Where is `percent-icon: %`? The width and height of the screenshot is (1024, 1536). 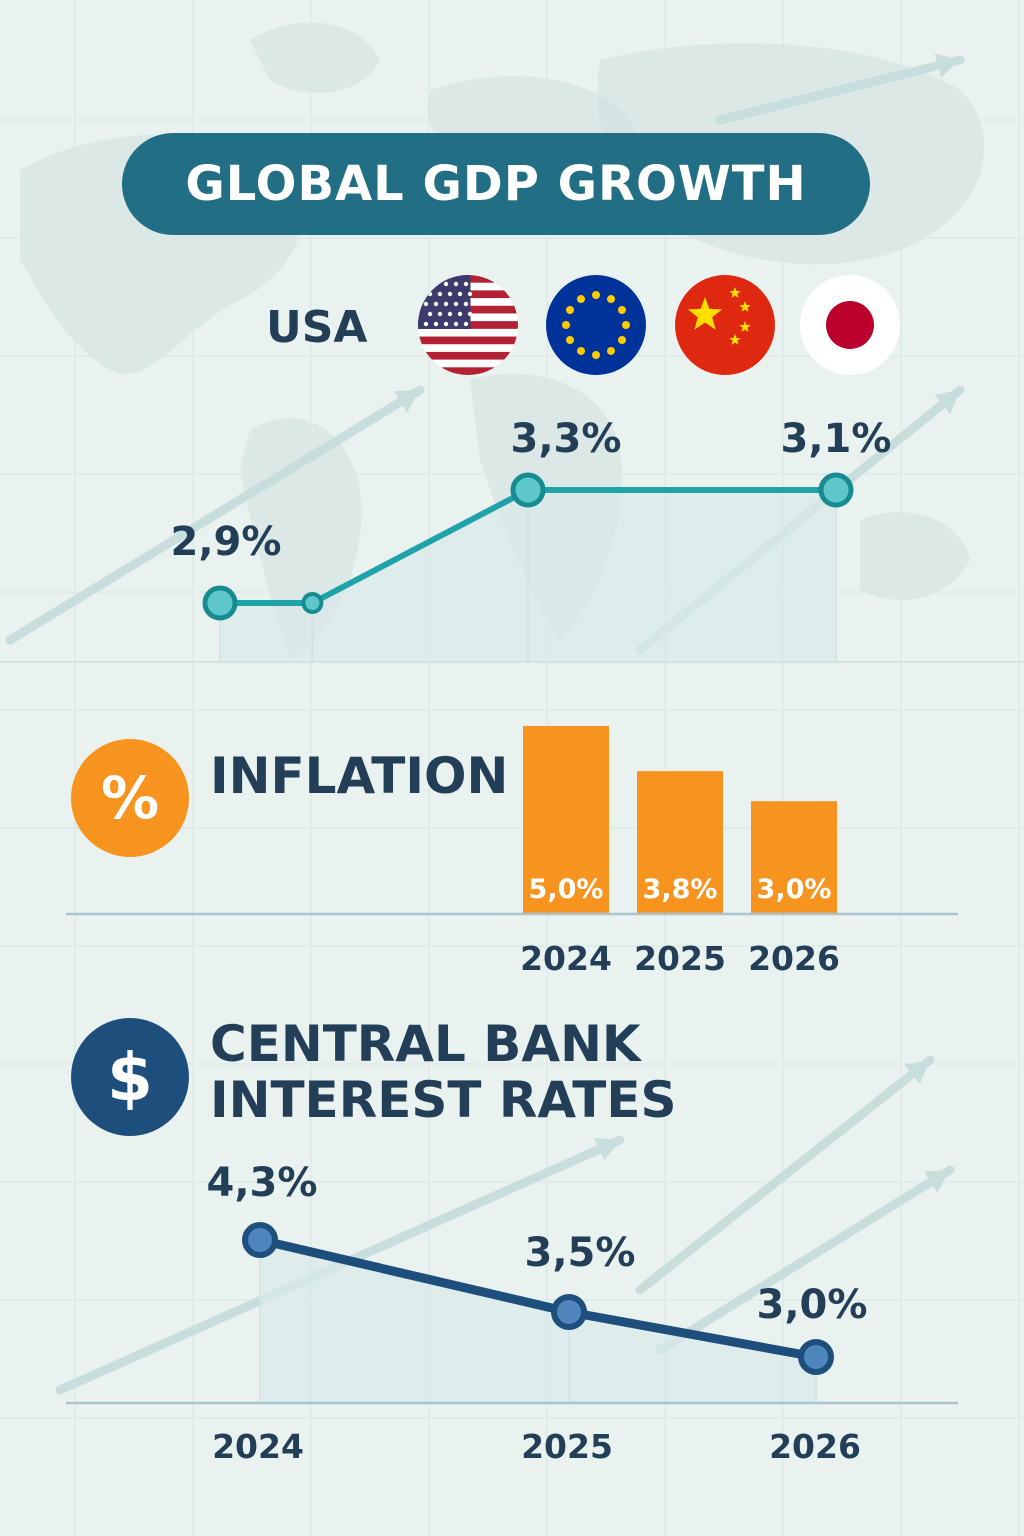 percent-icon: % is located at coordinates (130, 798).